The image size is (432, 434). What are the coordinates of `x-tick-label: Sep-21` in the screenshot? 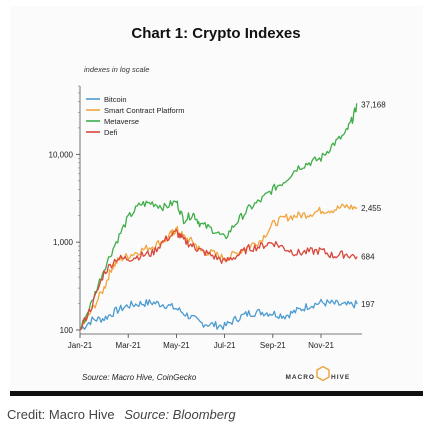 It's located at (273, 345).